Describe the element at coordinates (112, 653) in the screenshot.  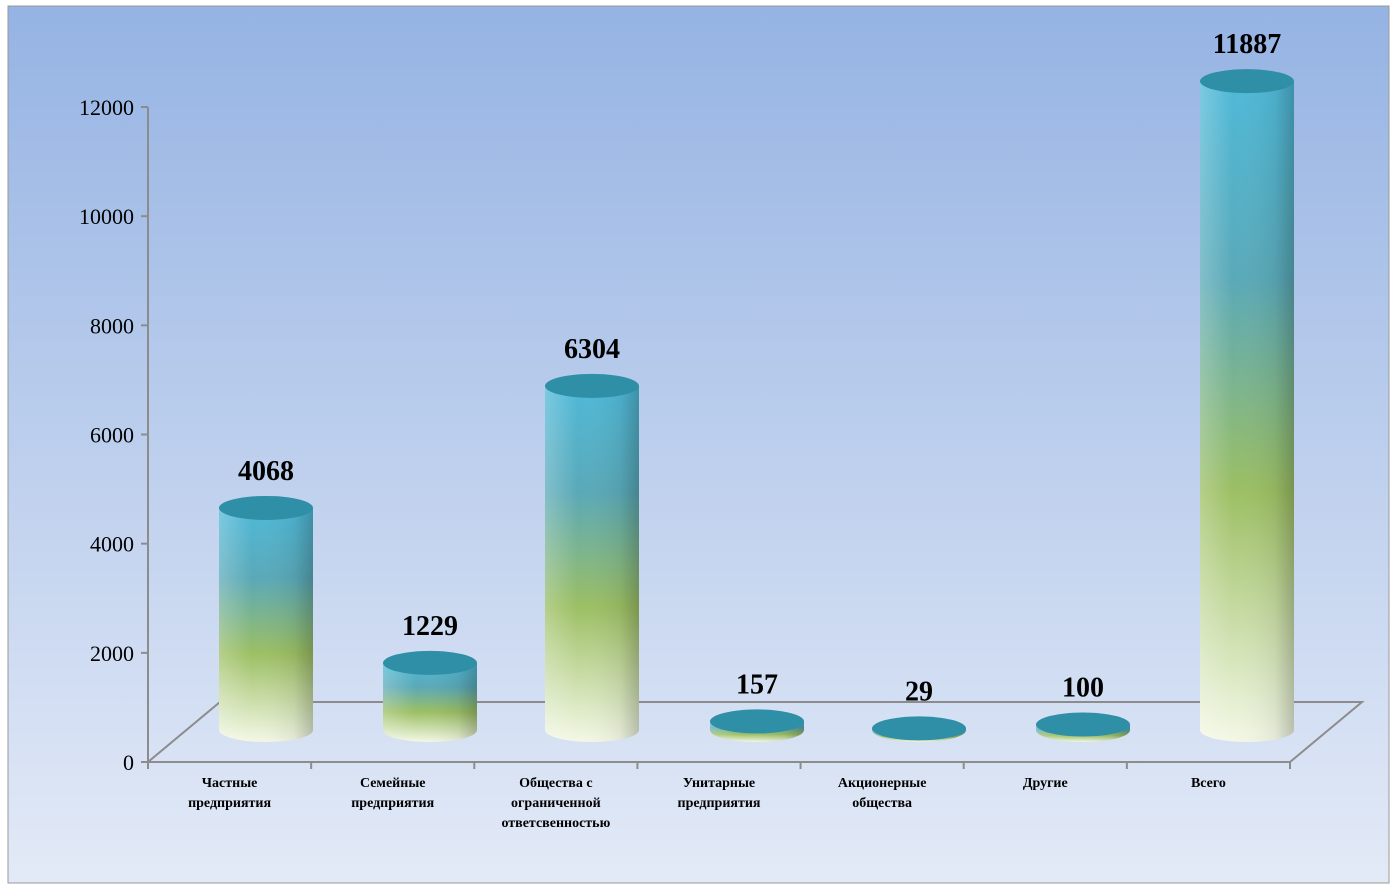
I see `y-tick-label: 2000` at that location.